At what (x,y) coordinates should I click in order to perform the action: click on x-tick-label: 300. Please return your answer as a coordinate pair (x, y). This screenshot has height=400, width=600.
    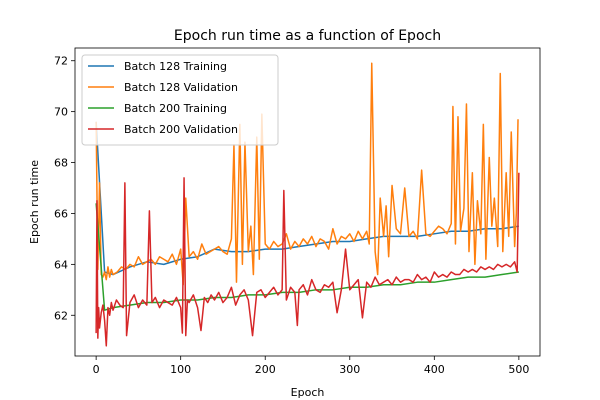
    Looking at the image, I should click on (349, 369).